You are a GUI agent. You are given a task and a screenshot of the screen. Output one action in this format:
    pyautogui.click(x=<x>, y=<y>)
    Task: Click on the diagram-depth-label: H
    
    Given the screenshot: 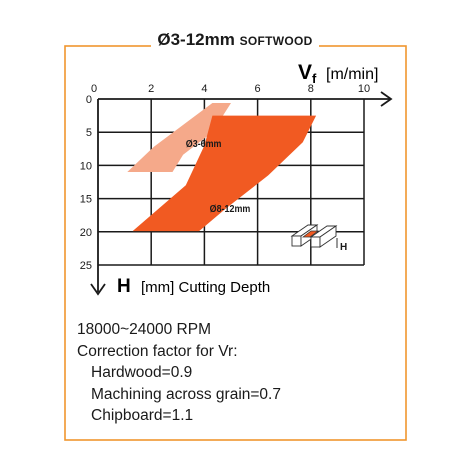 What is the action you would take?
    pyautogui.click(x=343, y=247)
    